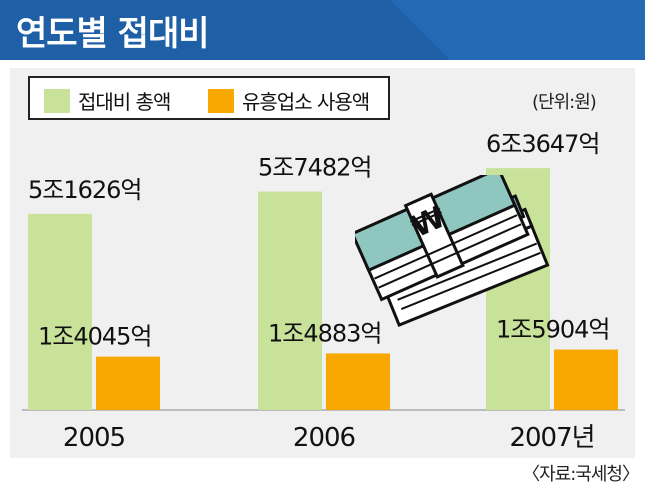  Describe the element at coordinates (553, 330) in the screenshot. I see `data-label-venue-2007년: 1조5904억` at that location.